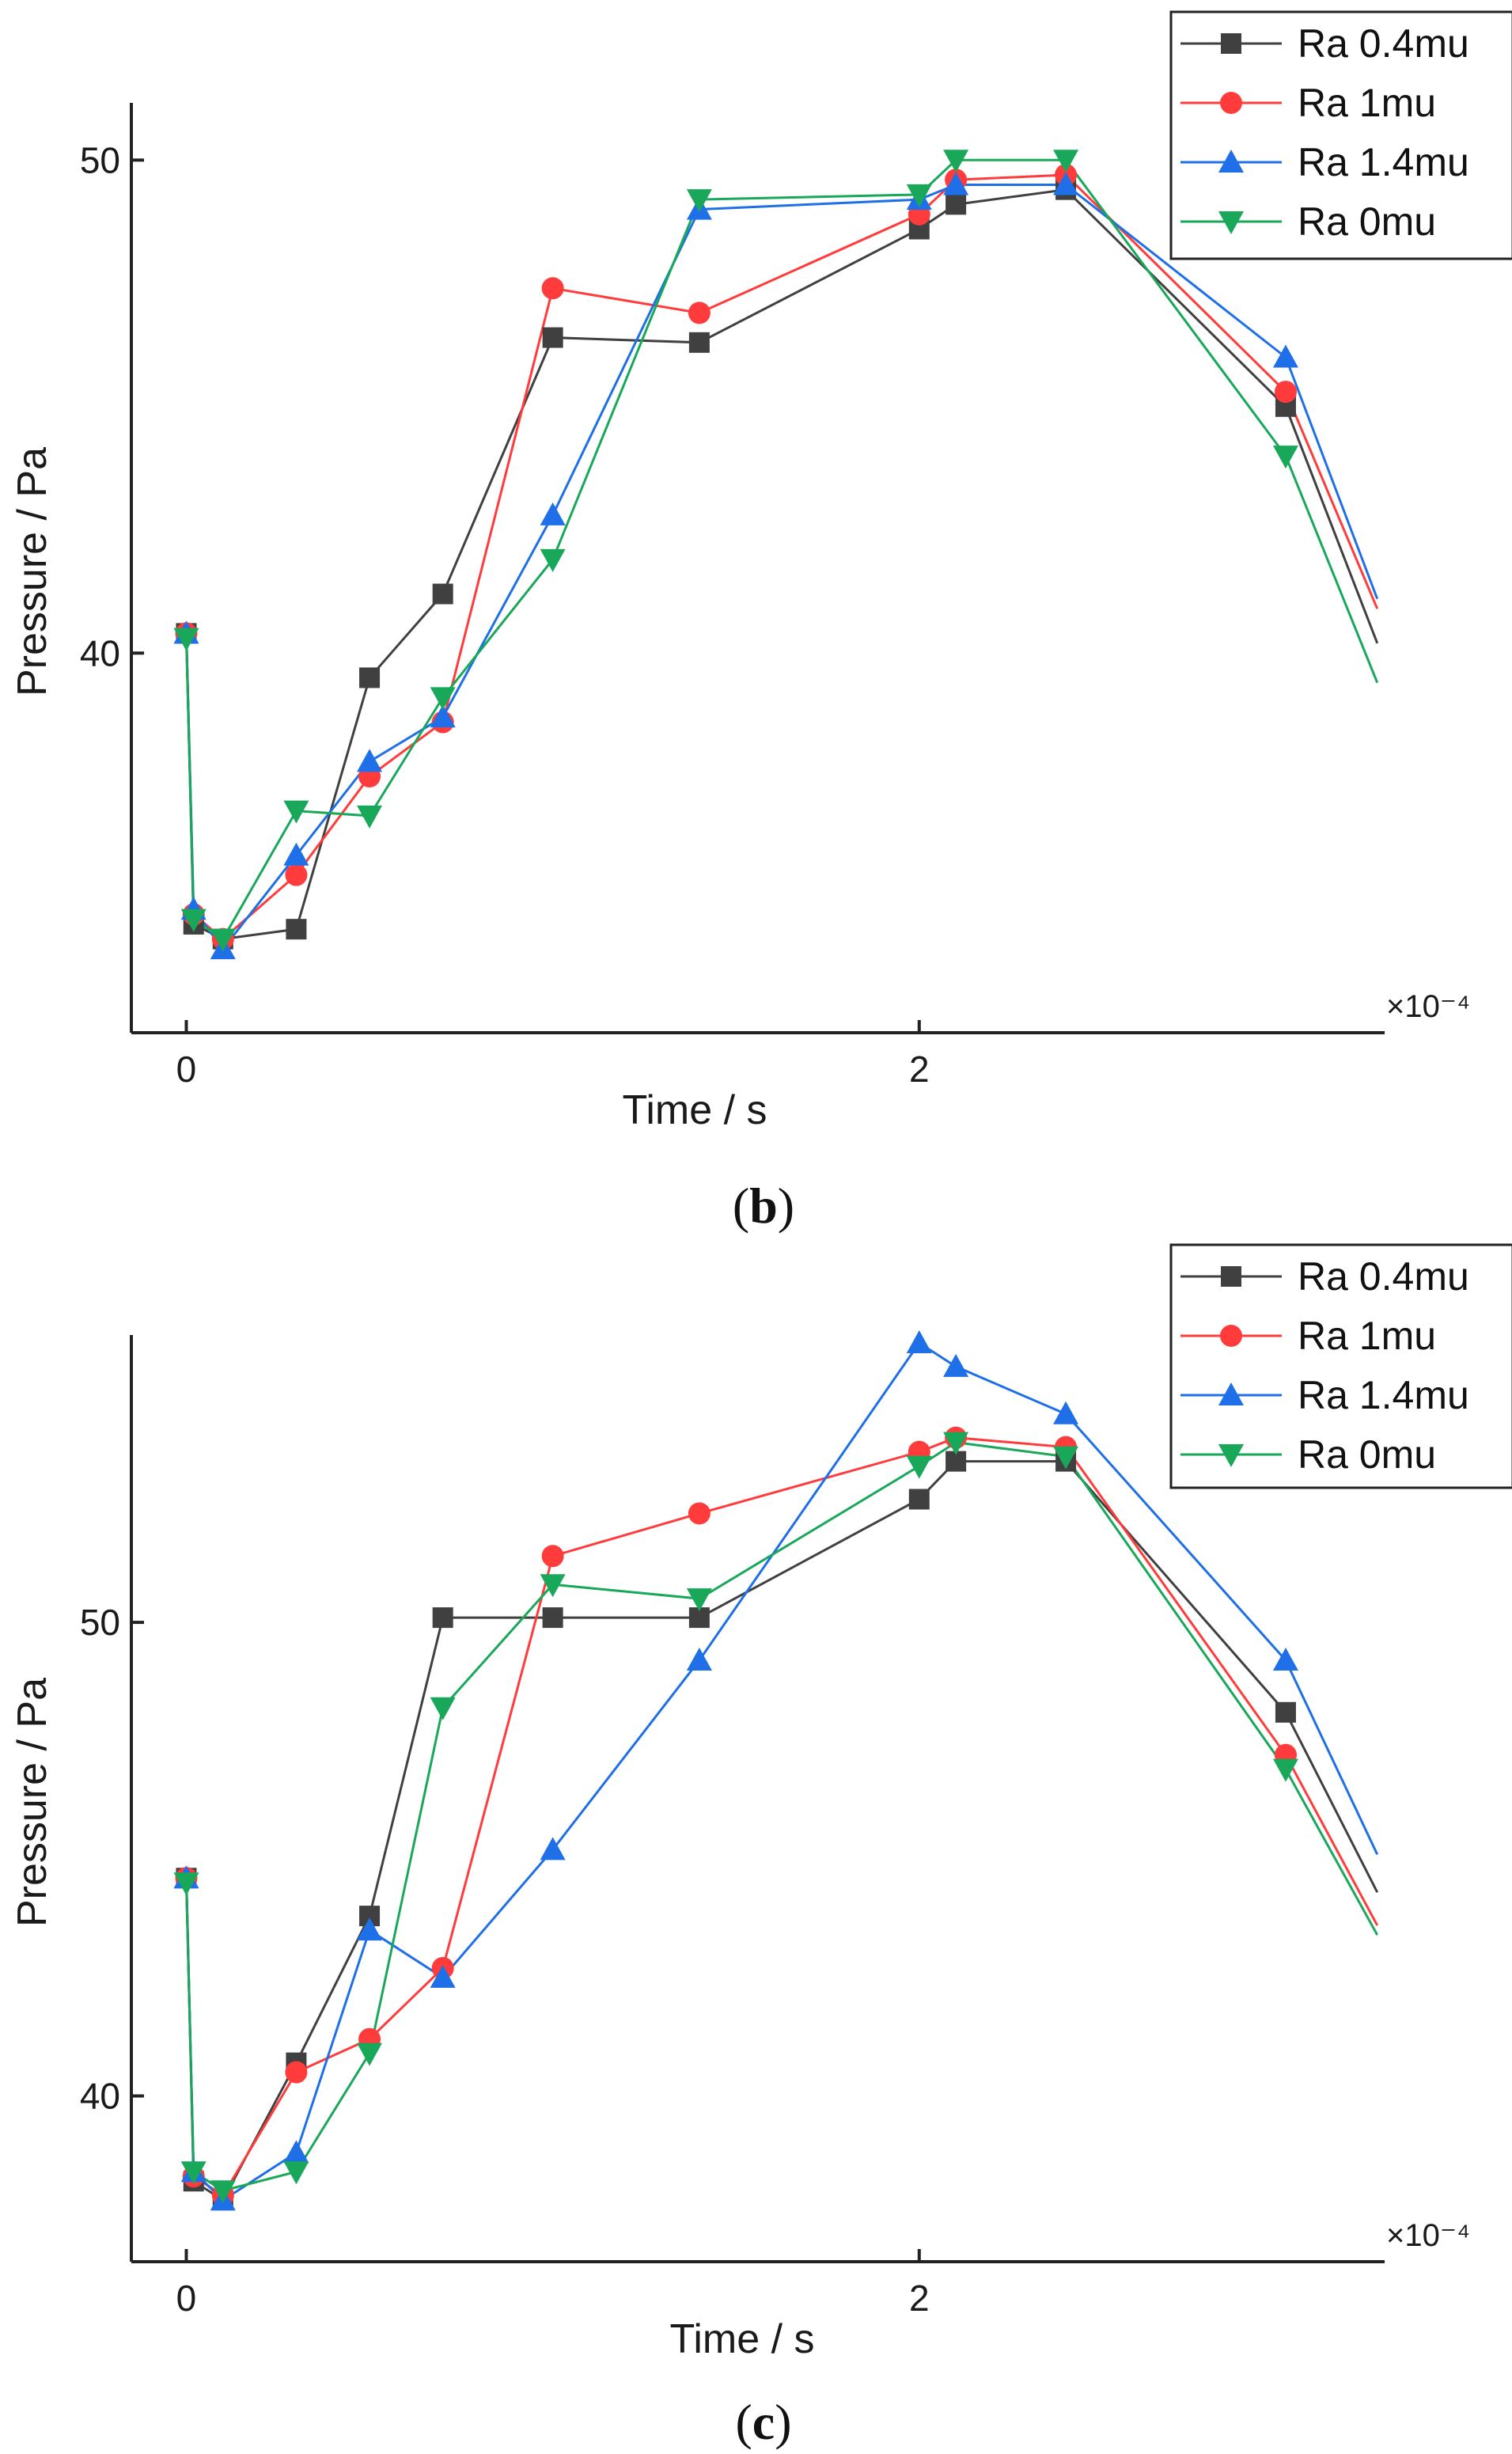 Image resolution: width=1512 pixels, height=2454 pixels. I want to click on panel-caption: (b), so click(763, 1206).